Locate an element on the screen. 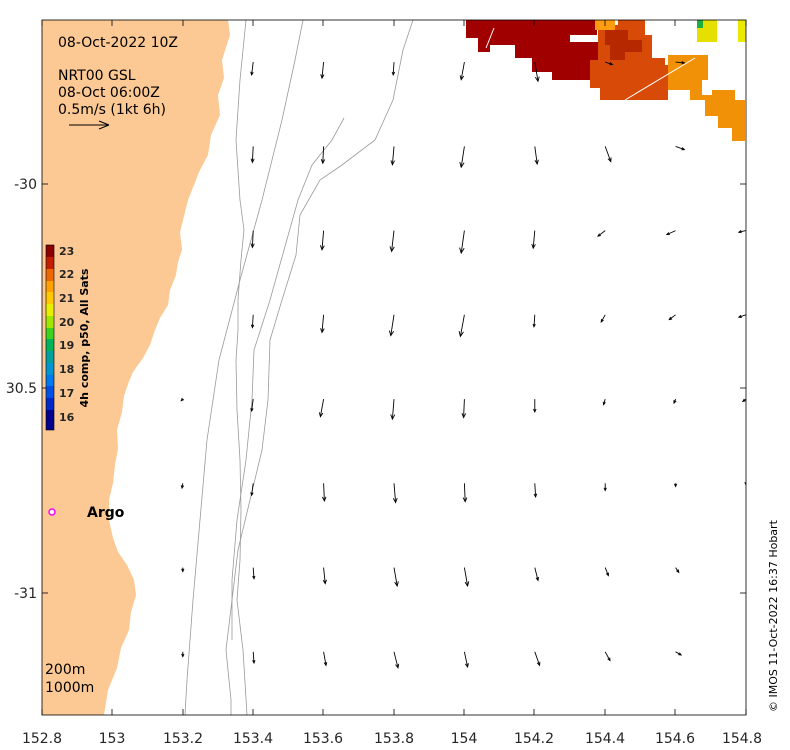 The image size is (790, 750). x-tick-label: 154.4 is located at coordinates (605, 739).